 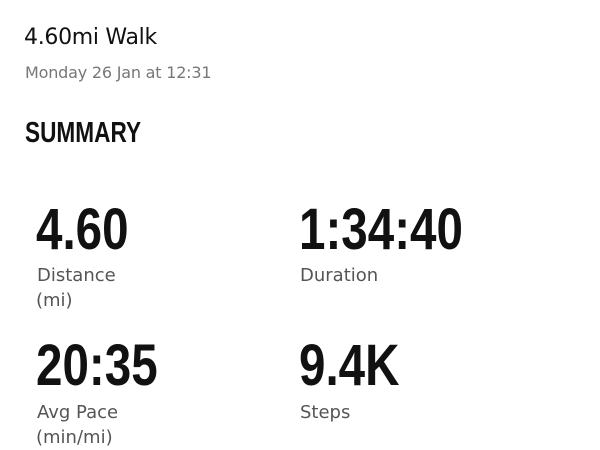 What do you see at coordinates (118, 72) in the screenshot?
I see `activity-date: Monday 26 Jan at 12:31` at bounding box center [118, 72].